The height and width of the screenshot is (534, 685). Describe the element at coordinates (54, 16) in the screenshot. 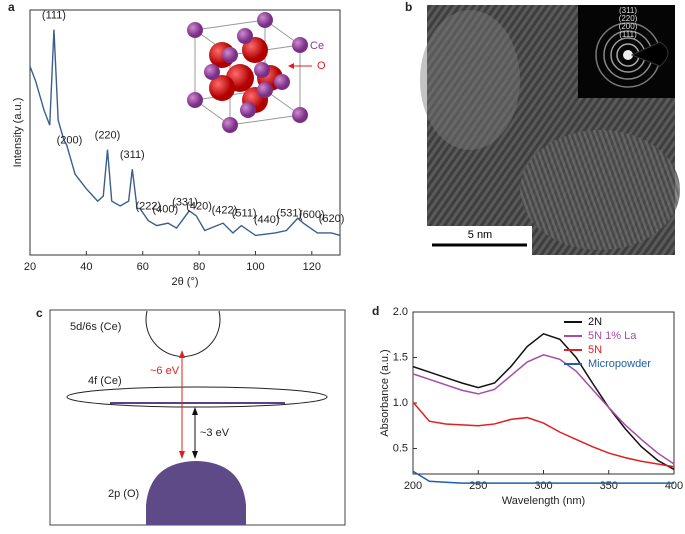

I see `peak-label: (111)` at that location.